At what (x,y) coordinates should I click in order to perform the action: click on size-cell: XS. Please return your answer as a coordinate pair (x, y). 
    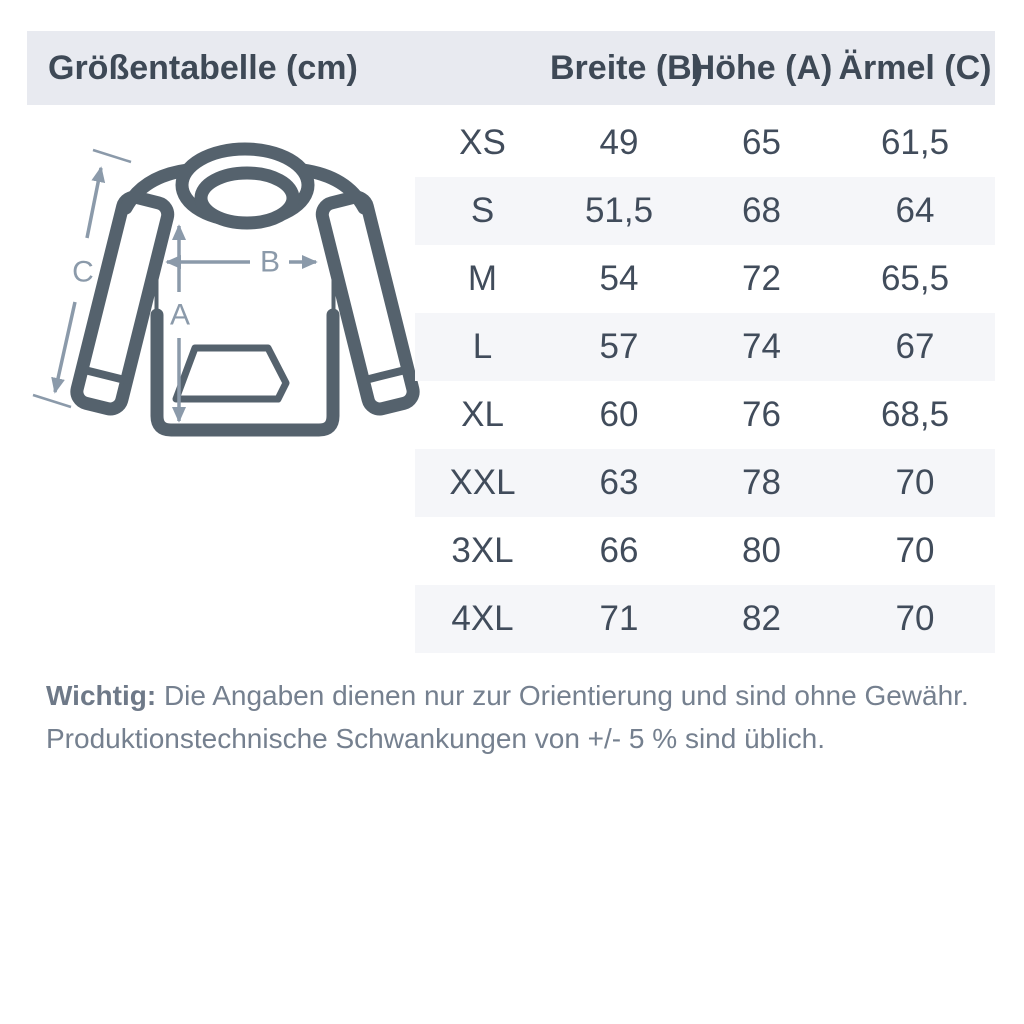
    Looking at the image, I should click on (482, 142).